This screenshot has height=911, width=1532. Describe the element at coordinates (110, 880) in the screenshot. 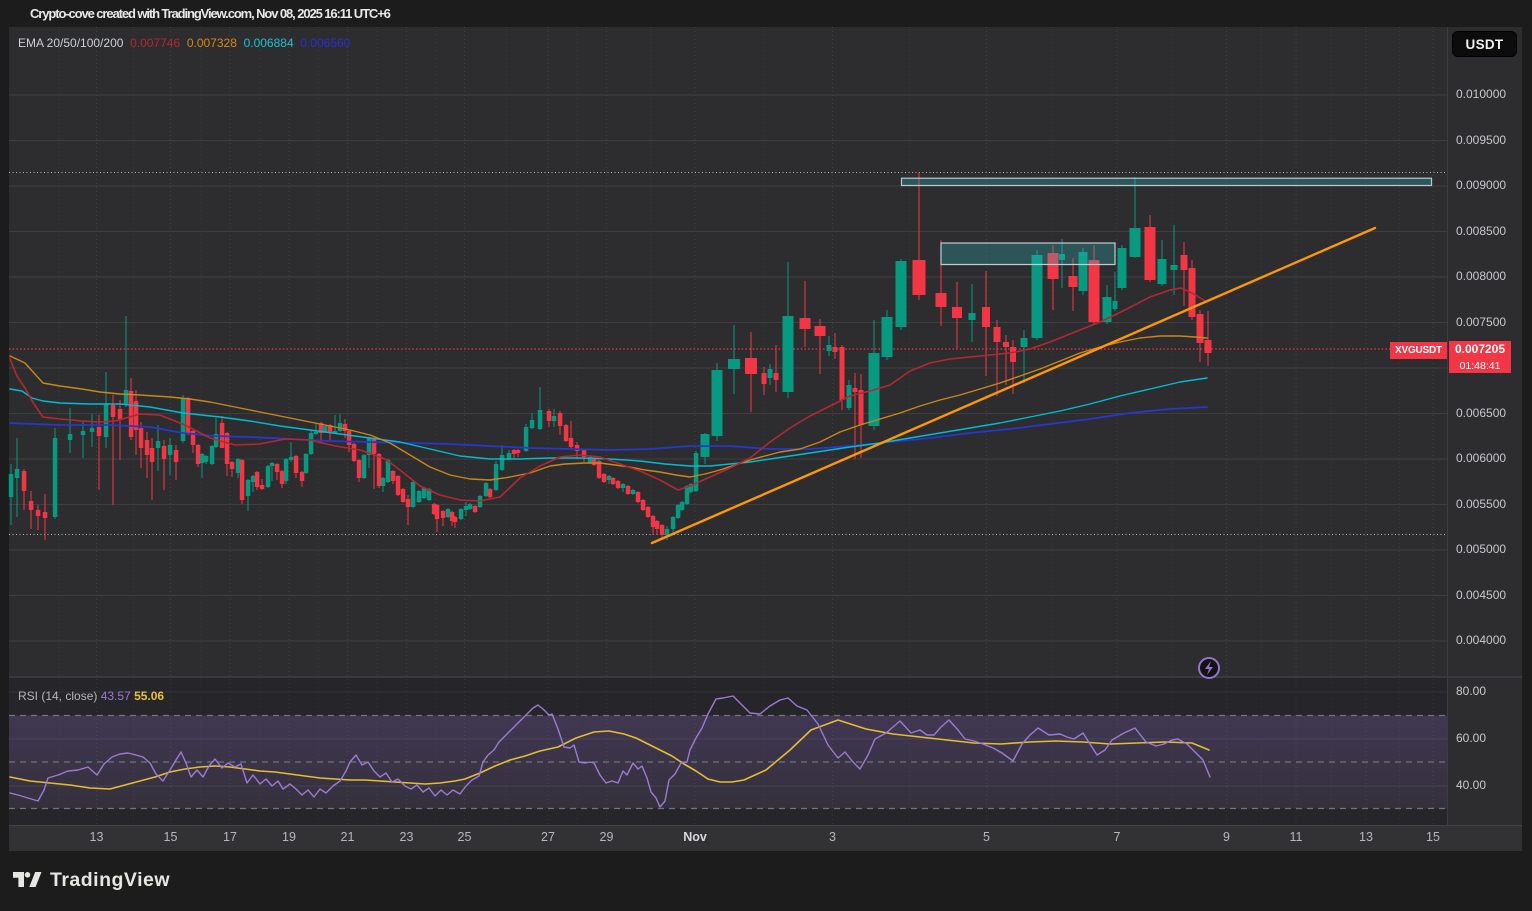

I see `svg-text: TradingView` at that location.